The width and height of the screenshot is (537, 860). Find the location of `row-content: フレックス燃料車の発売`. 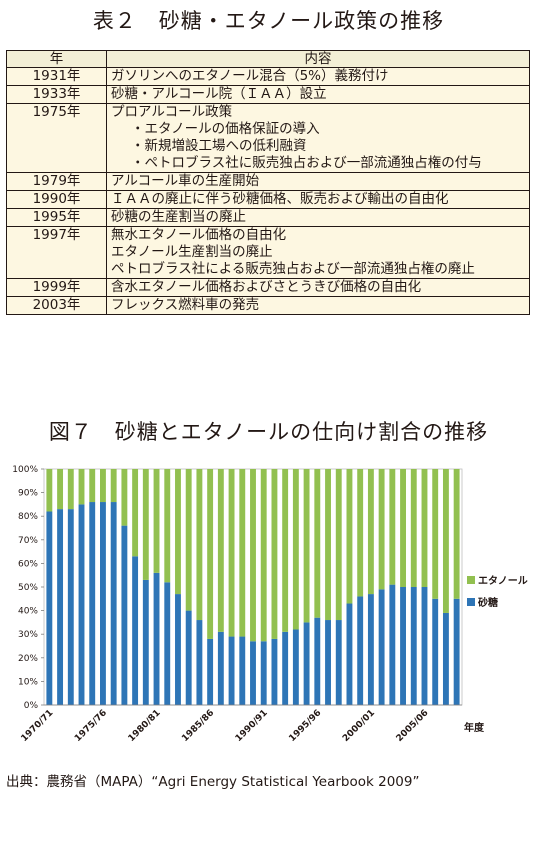

row-content: フレックス燃料車の発売 is located at coordinates (318, 305).